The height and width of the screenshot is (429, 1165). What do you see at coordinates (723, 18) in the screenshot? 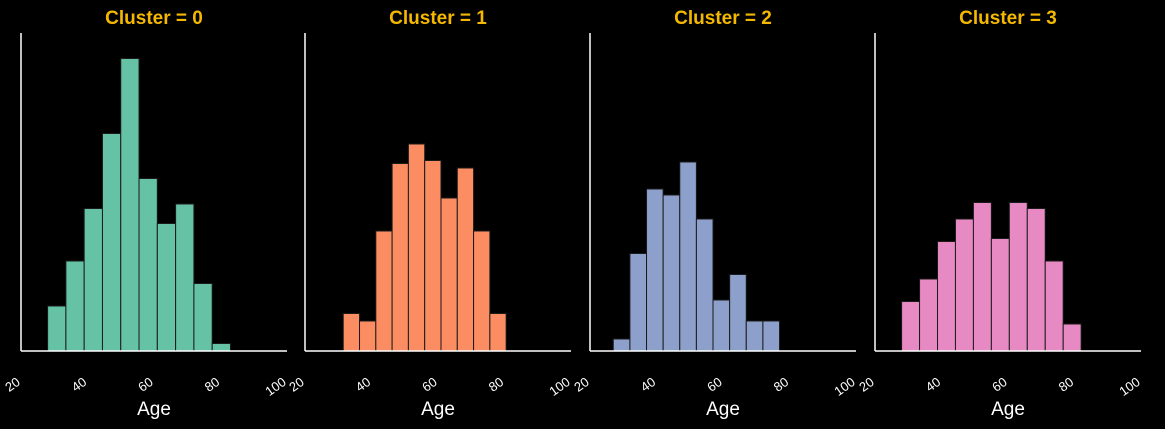
I see `facet-title: Cluster = 2` at bounding box center [723, 18].